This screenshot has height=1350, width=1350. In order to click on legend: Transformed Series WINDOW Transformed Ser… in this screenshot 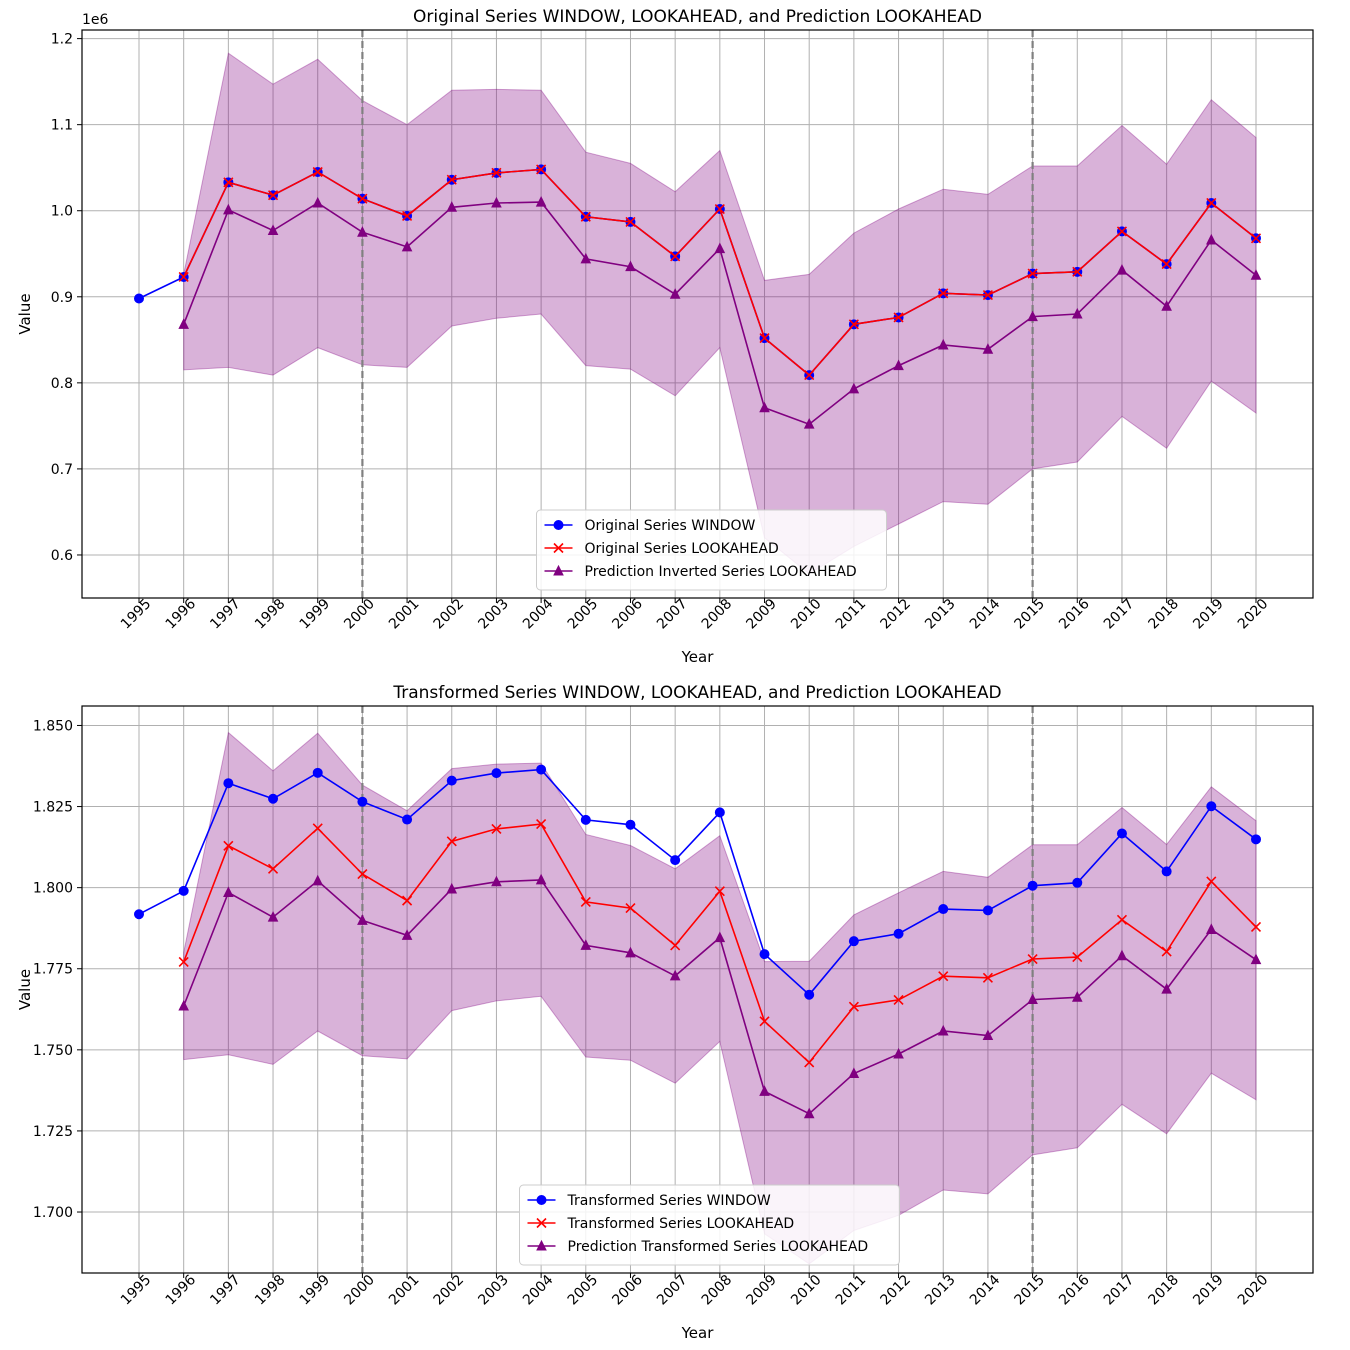, I will do `click(709, 1225)`.